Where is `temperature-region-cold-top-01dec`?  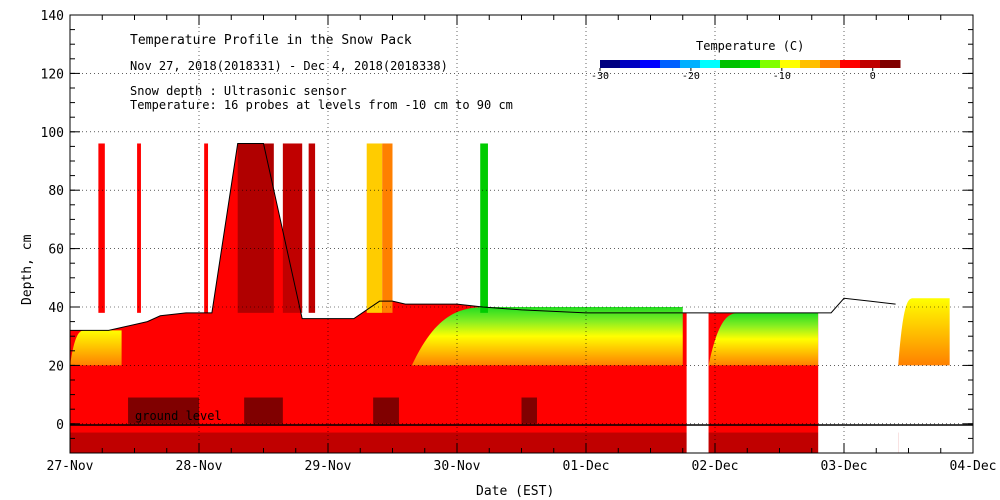 temperature-region-cold-top-01dec is located at coordinates (763, 339).